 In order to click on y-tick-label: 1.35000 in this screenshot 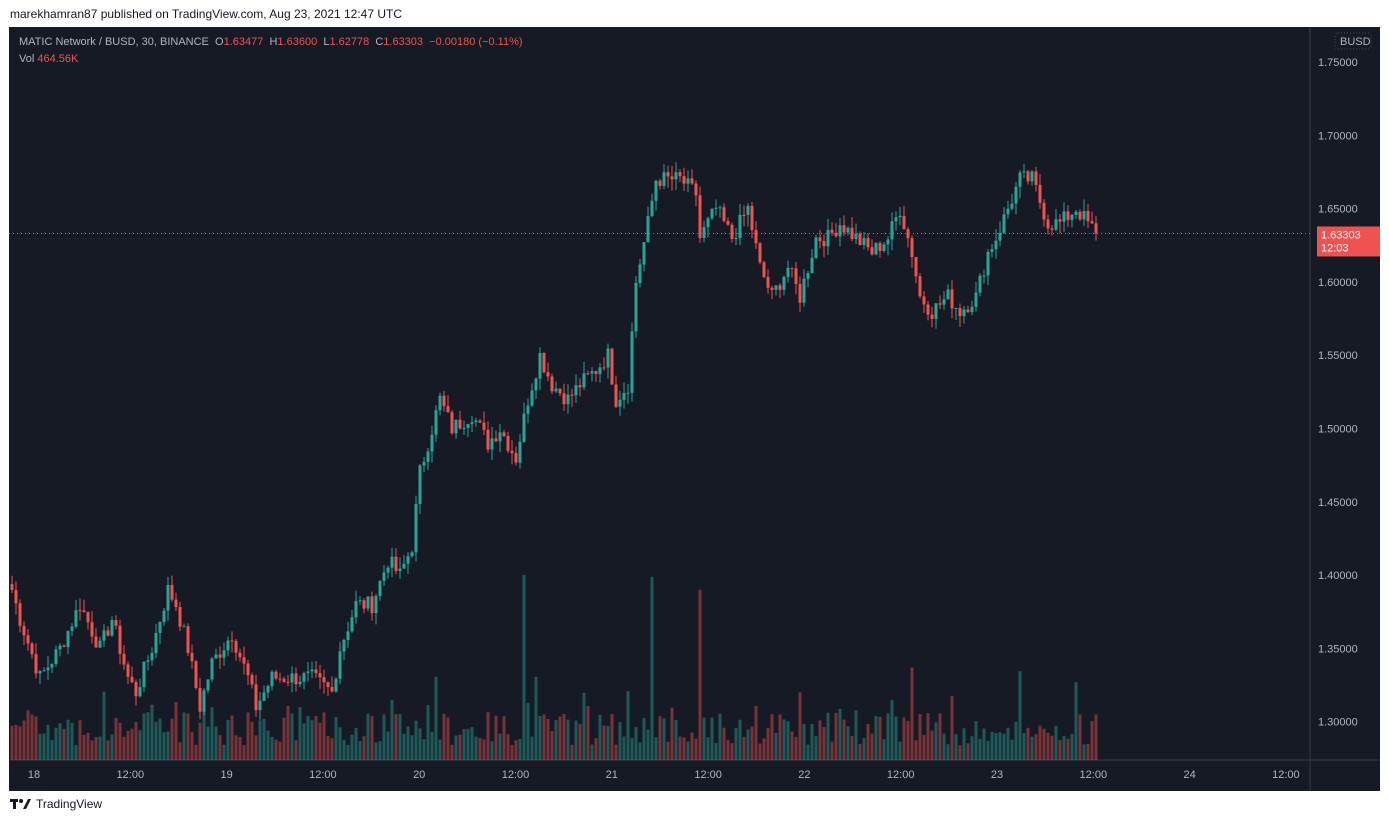, I will do `click(1338, 649)`.